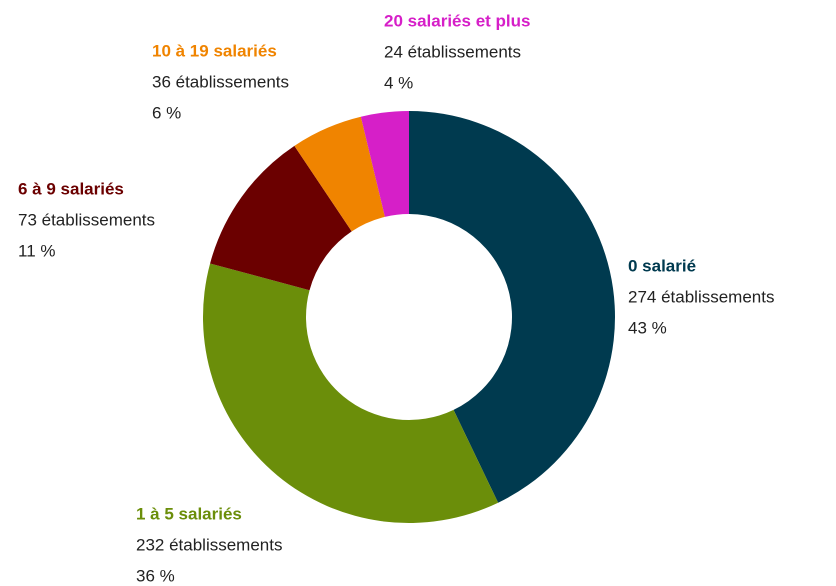 This screenshot has height=586, width=836. I want to click on count-label: 274 établissements, so click(701, 296).